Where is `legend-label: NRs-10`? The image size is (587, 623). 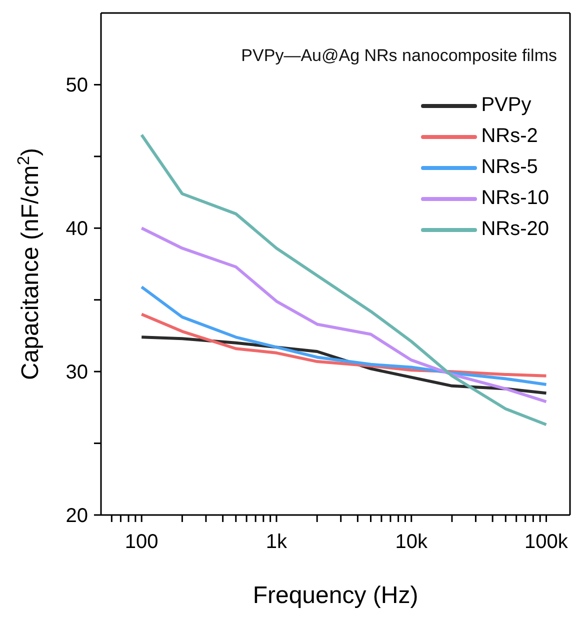 legend-label: NRs-10 is located at coordinates (515, 198).